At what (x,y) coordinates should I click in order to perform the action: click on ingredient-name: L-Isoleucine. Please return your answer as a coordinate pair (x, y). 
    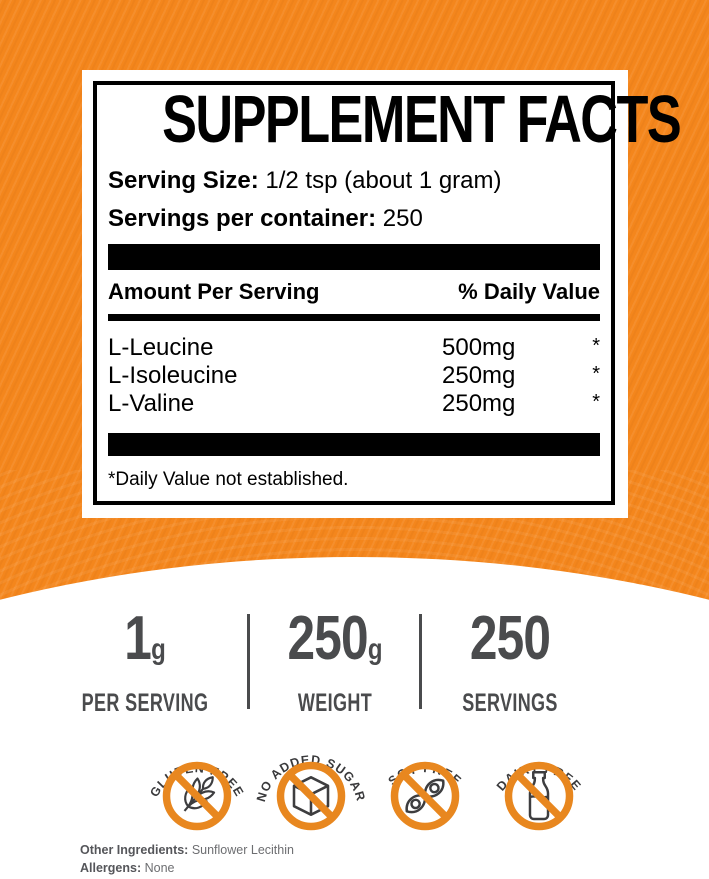
    Looking at the image, I should click on (173, 375).